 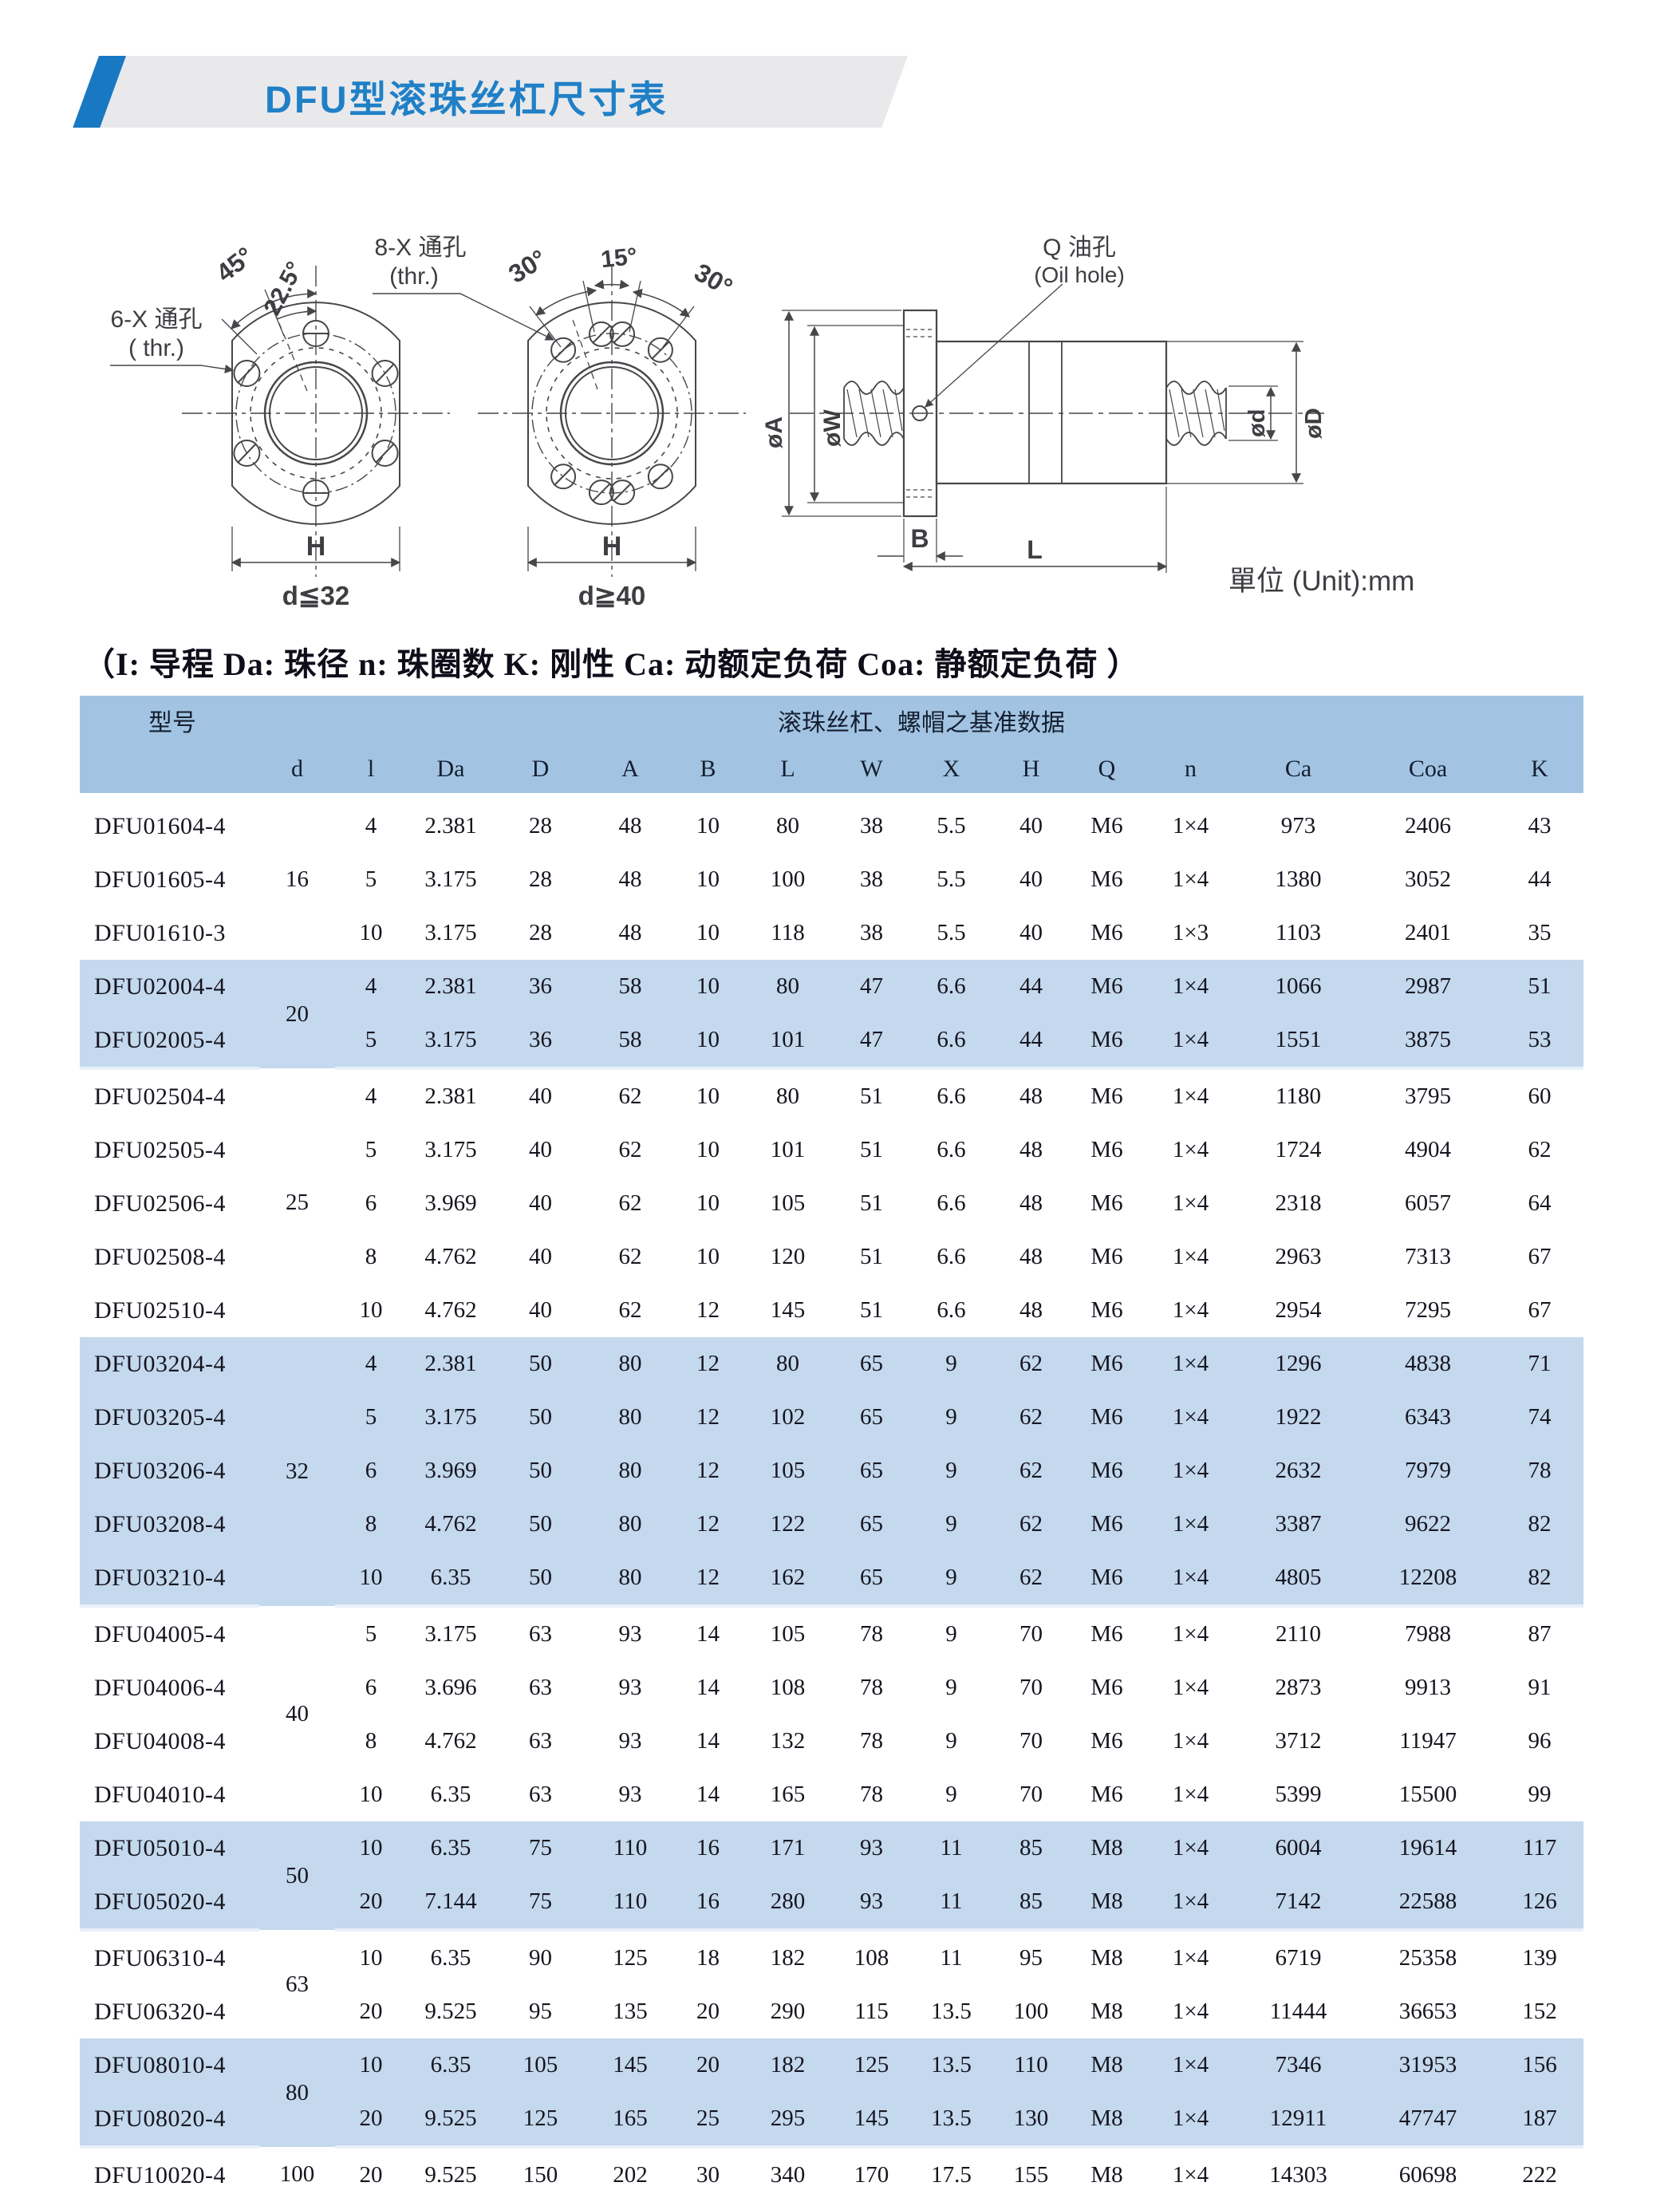 I want to click on data-cell: 120, so click(x=788, y=1256).